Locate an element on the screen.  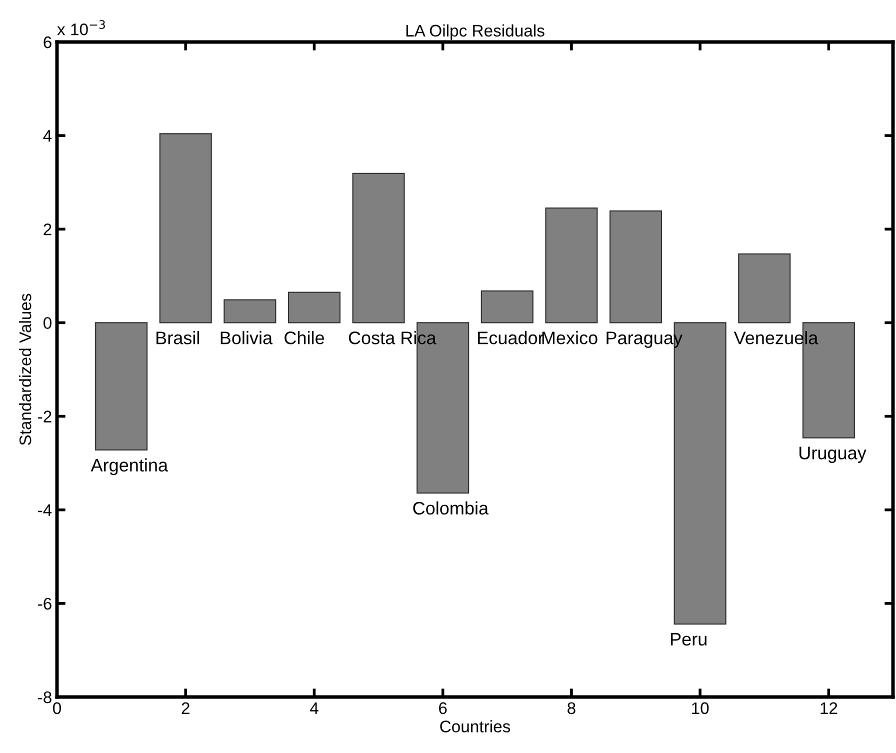
chart-title: LA Oilpc Residuals is located at coordinates (475, 32).